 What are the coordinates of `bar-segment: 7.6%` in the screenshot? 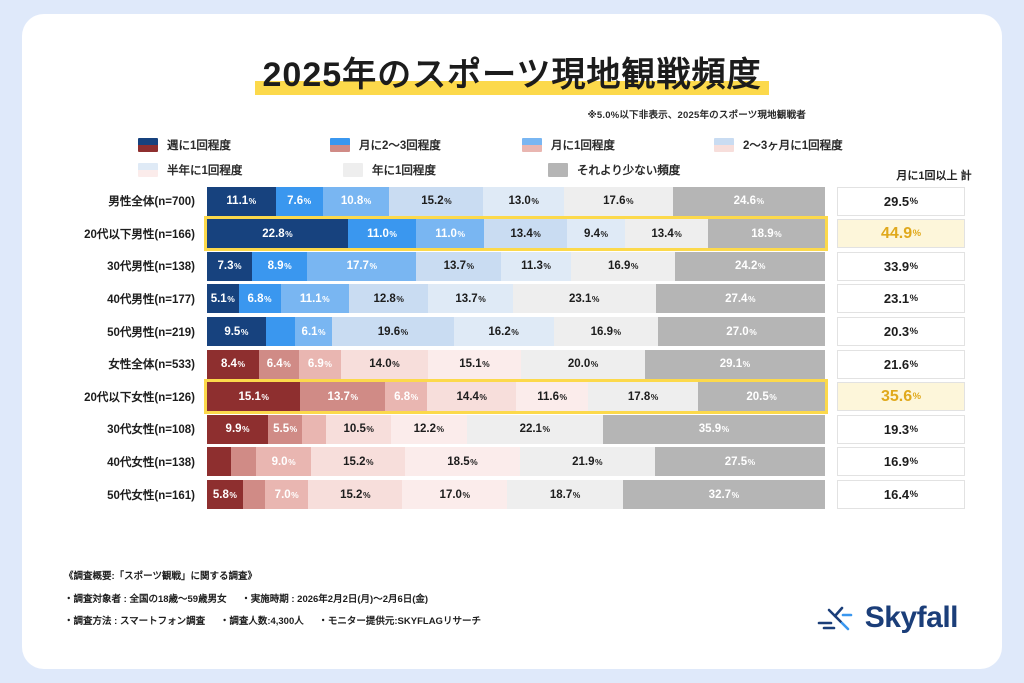 It's located at (299, 201).